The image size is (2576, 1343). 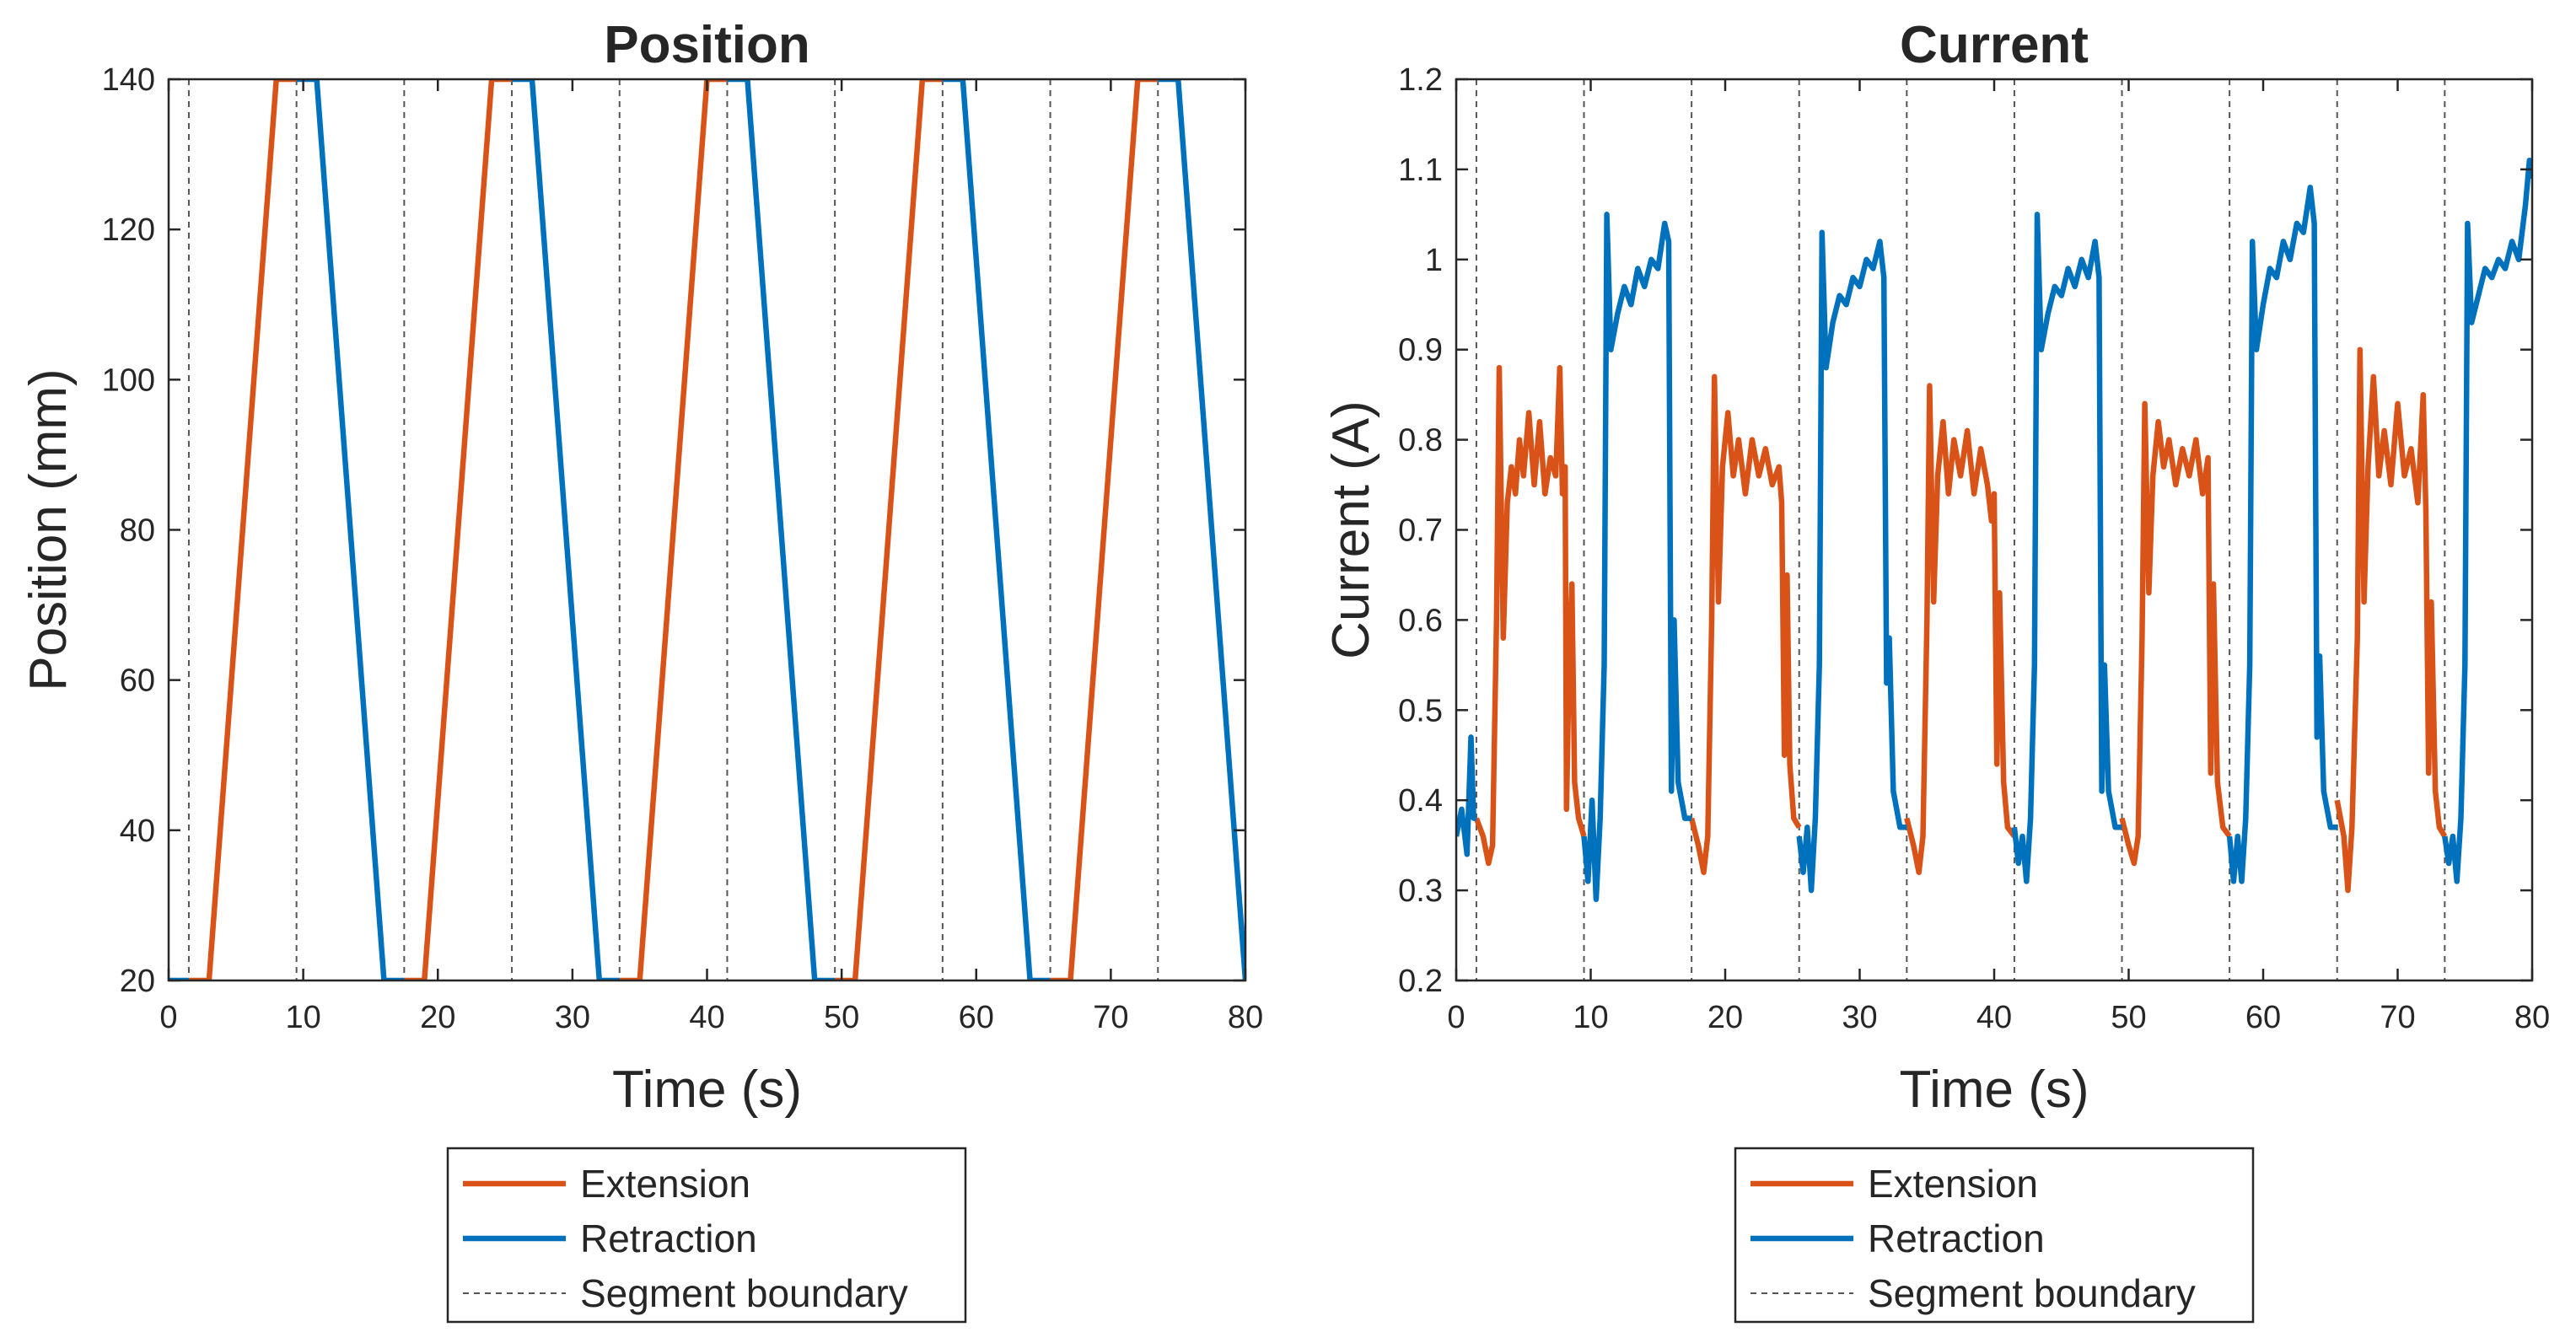 I want to click on chart-0-x-axis-label: Time (s), so click(x=707, y=1090).